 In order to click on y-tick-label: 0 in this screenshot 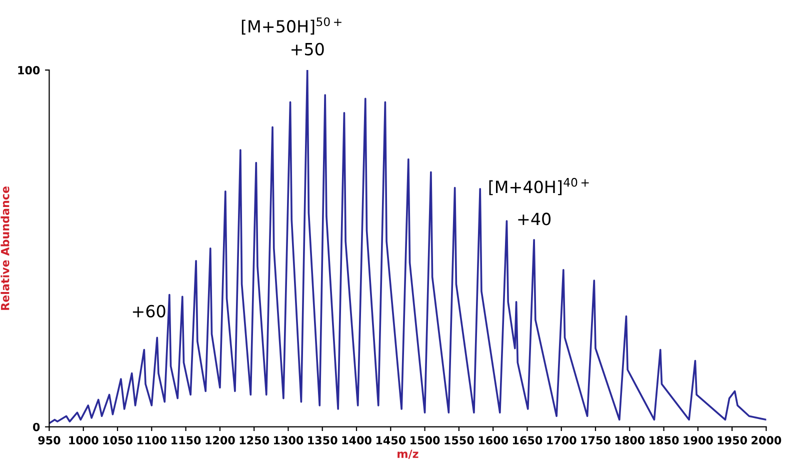, I will do `click(36, 427)`.